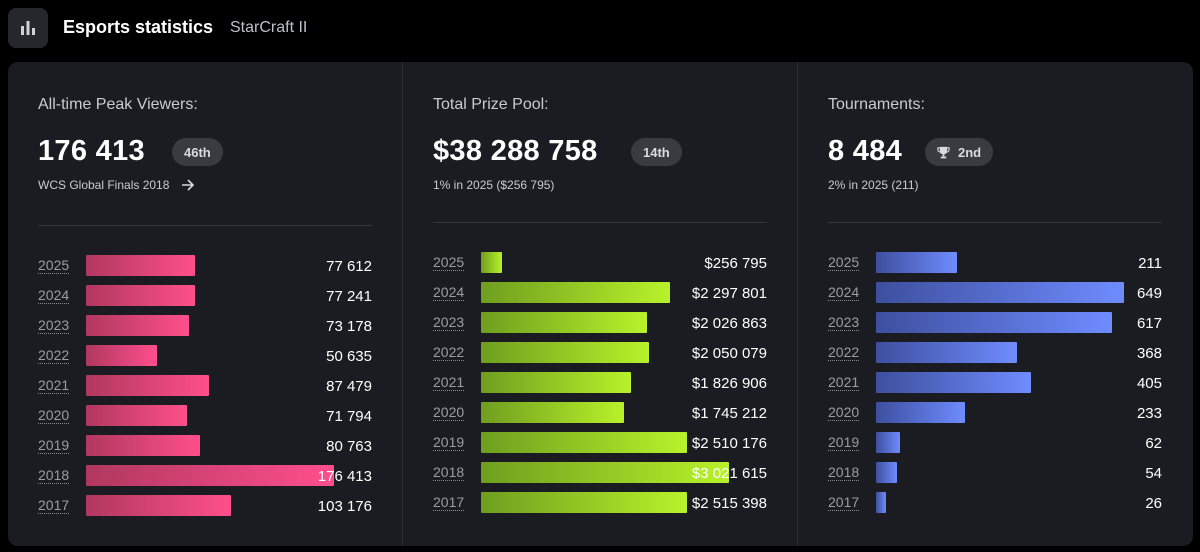  I want to click on peak-event-name: WCS Global Finals 2018, so click(104, 185).